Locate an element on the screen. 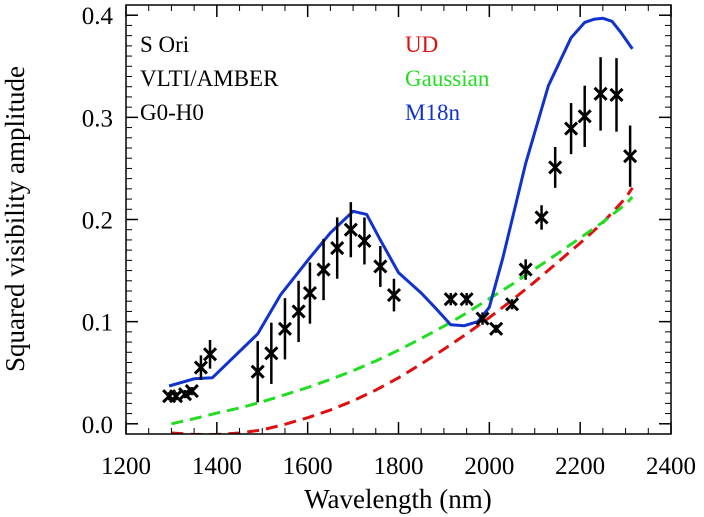 The width and height of the screenshot is (704, 517). y-tick-label: 0.2 is located at coordinates (97, 221).